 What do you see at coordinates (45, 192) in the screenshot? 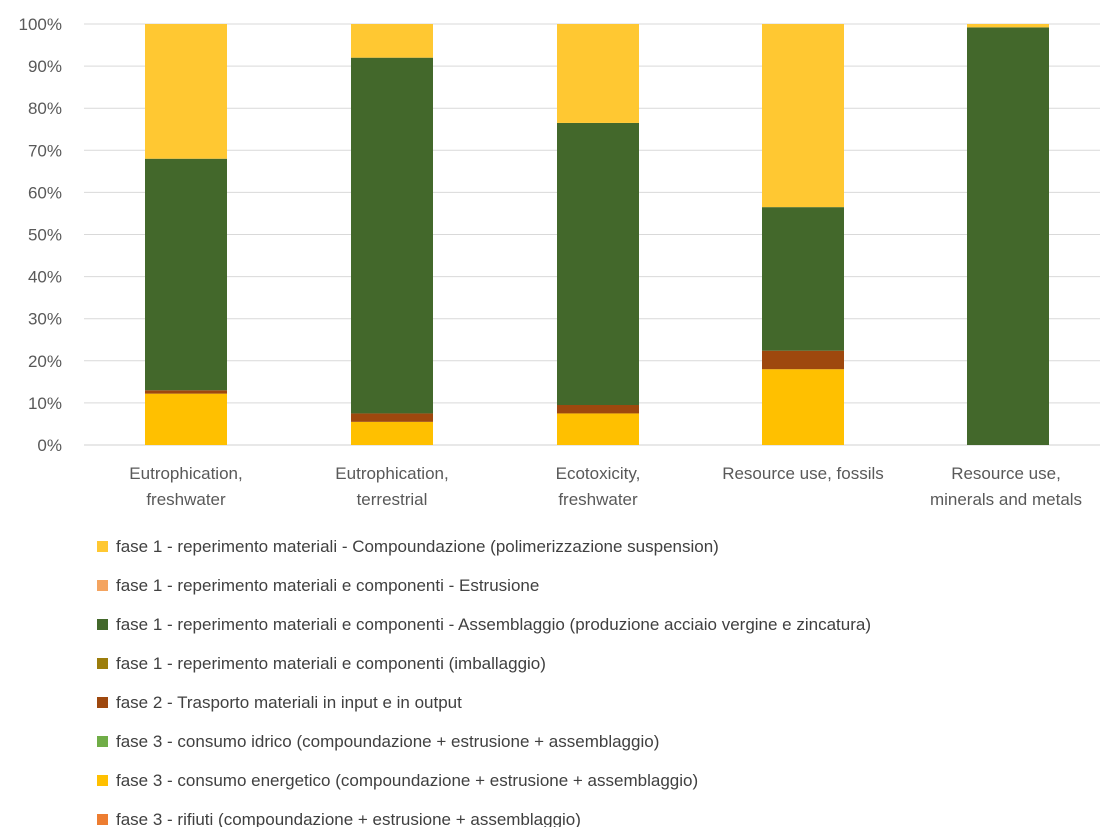
I see `y-tick-label: 60%` at bounding box center [45, 192].